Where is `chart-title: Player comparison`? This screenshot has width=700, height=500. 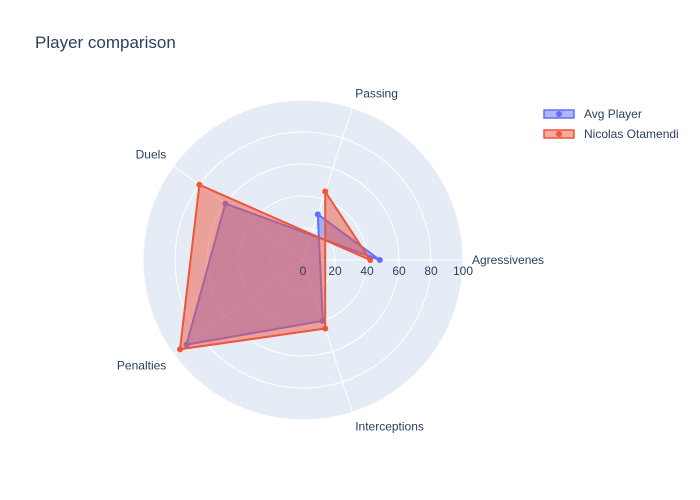 chart-title: Player comparison is located at coordinates (105, 42).